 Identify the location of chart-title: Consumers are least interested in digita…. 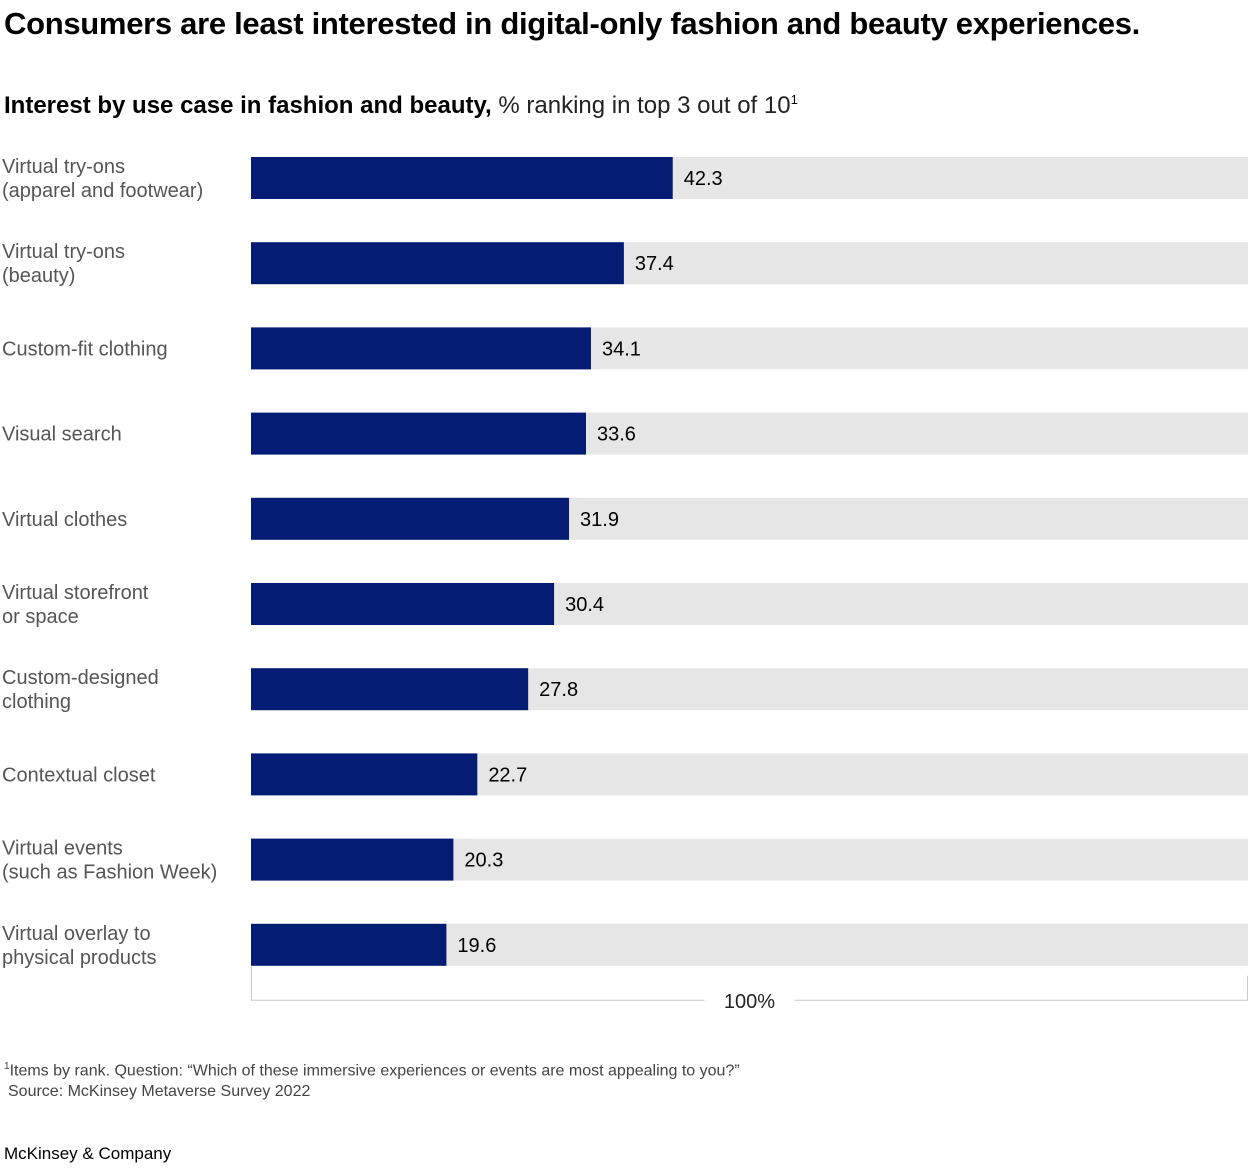
(572, 23).